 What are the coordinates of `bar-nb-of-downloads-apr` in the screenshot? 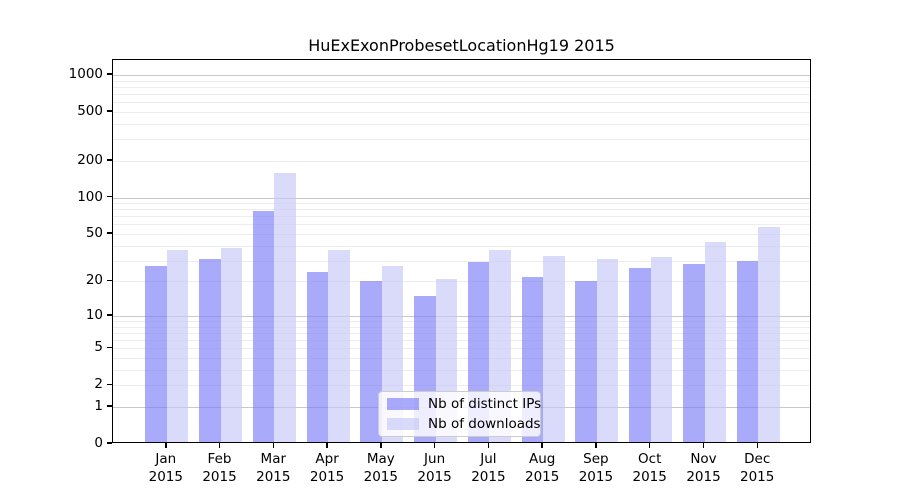 It's located at (339, 345).